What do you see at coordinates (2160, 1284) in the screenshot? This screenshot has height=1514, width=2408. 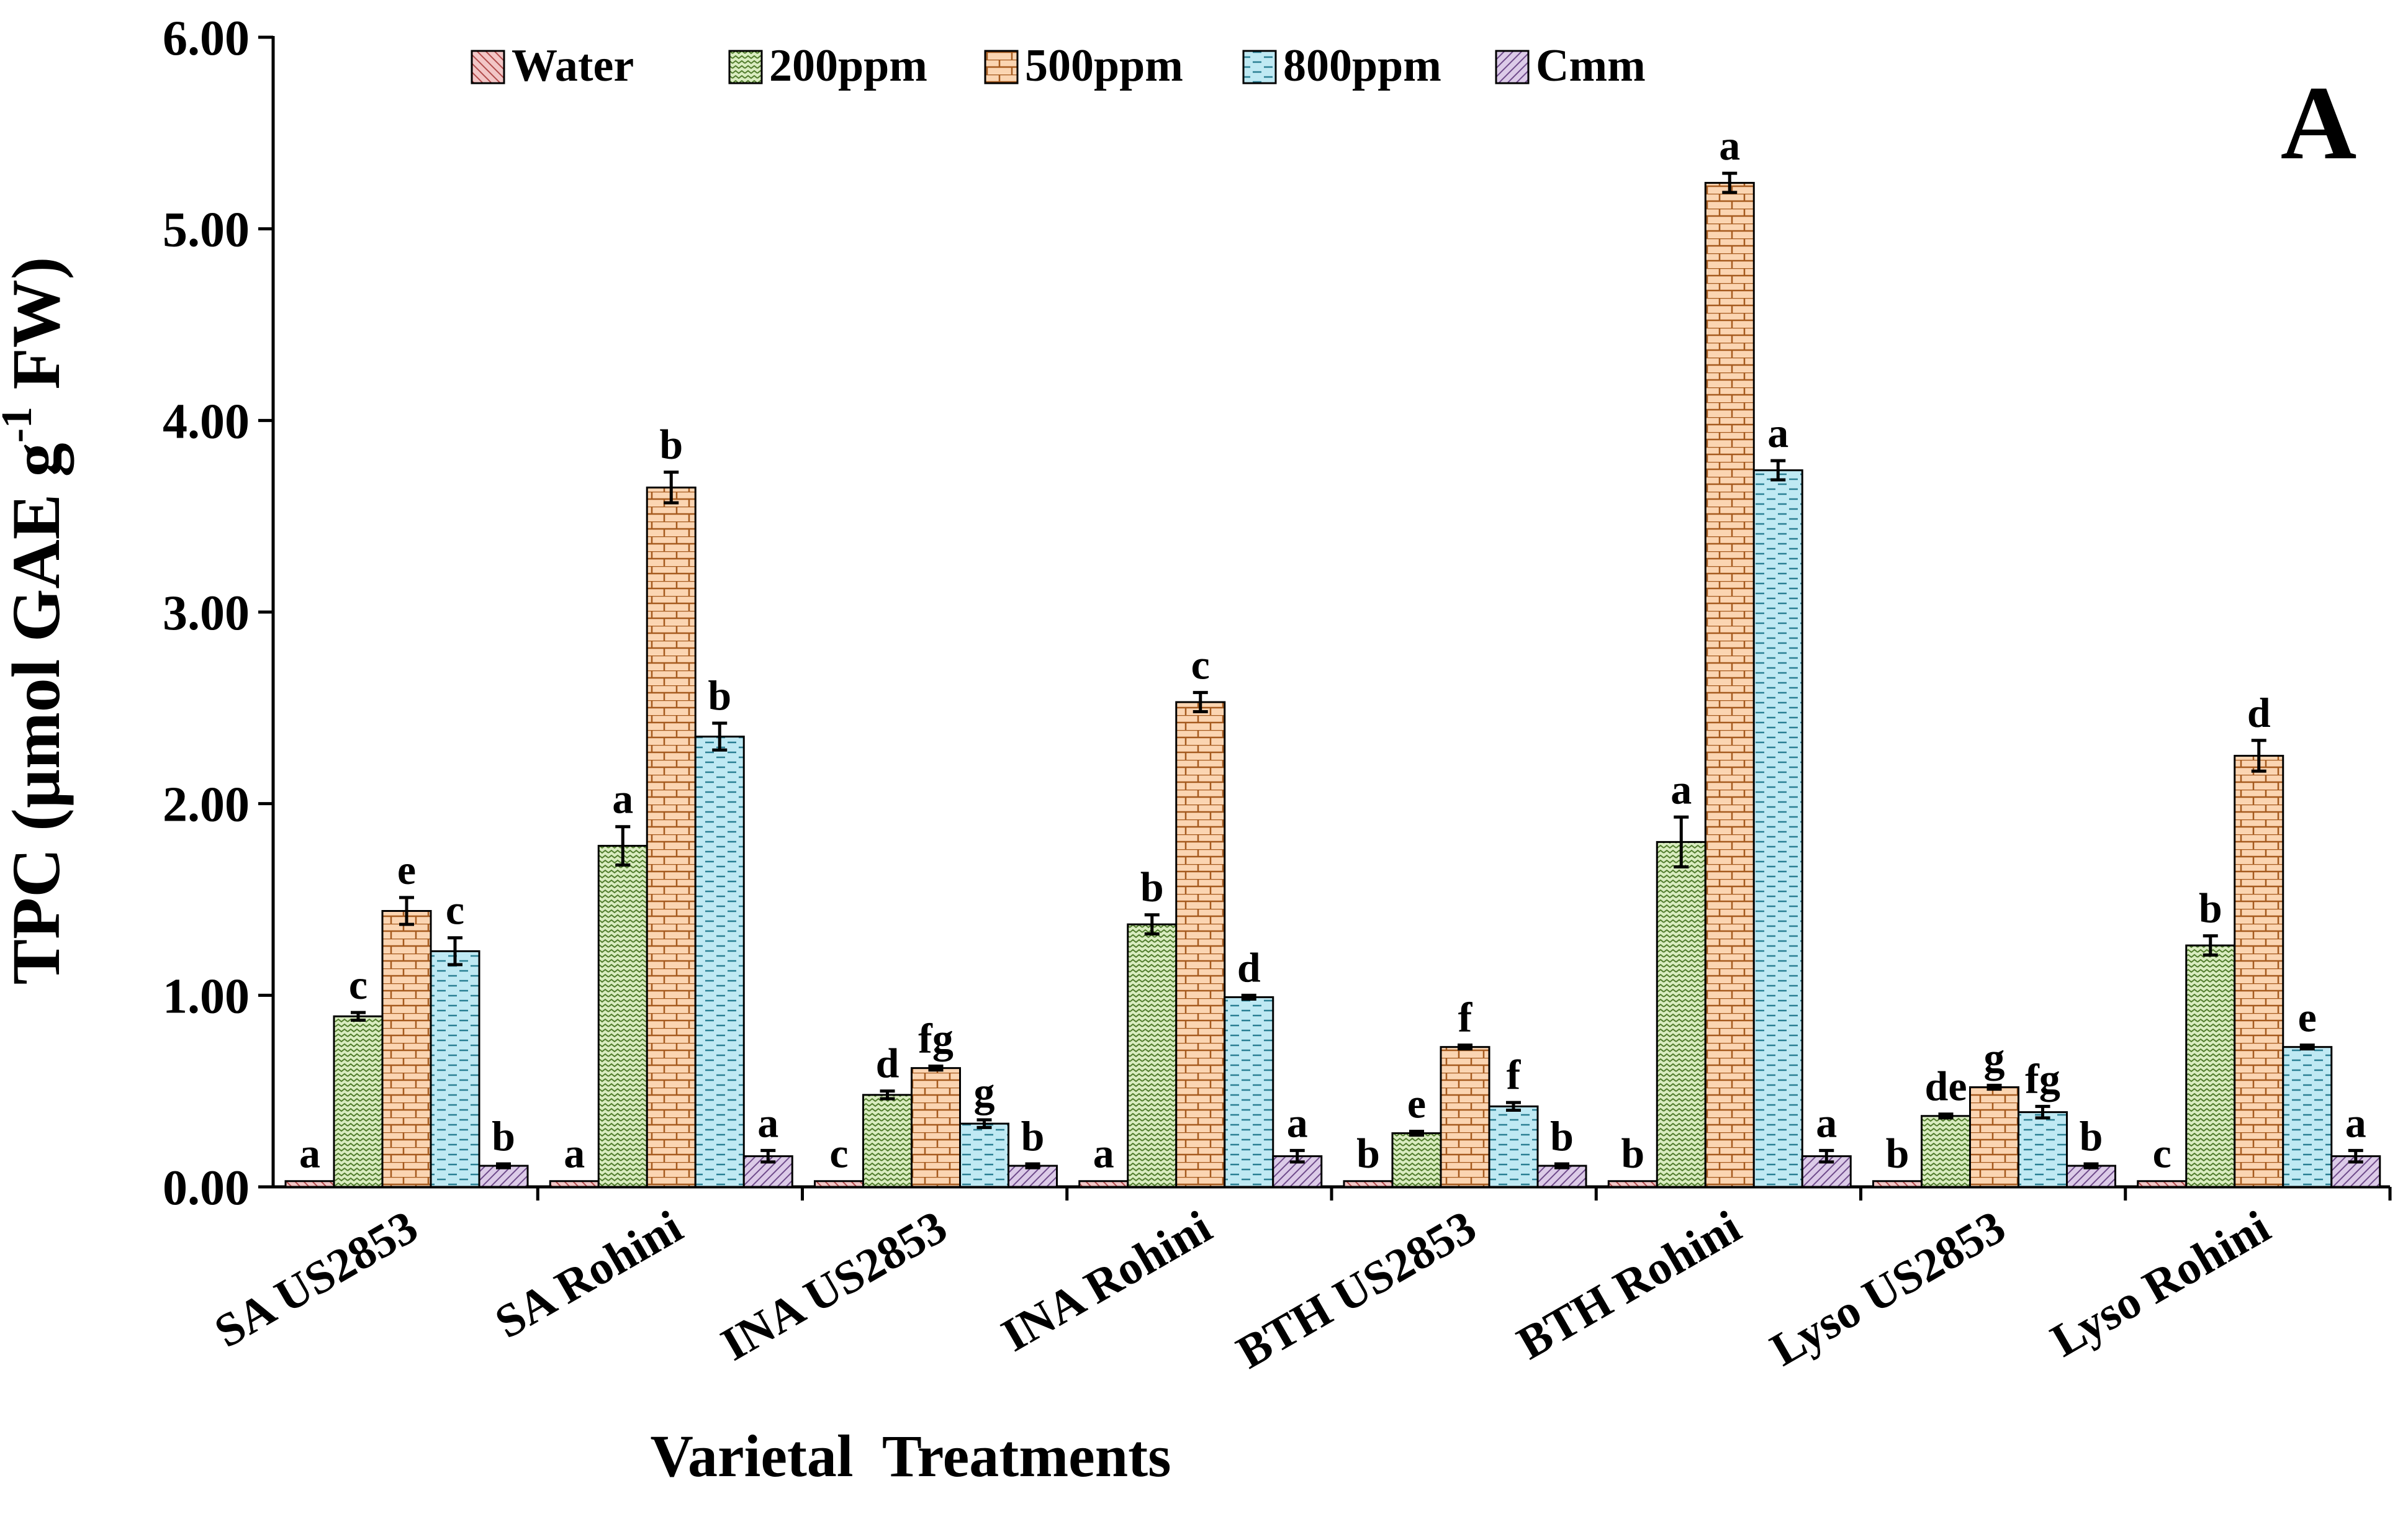 I see `x-tick-label: Lyso Rohini` at bounding box center [2160, 1284].